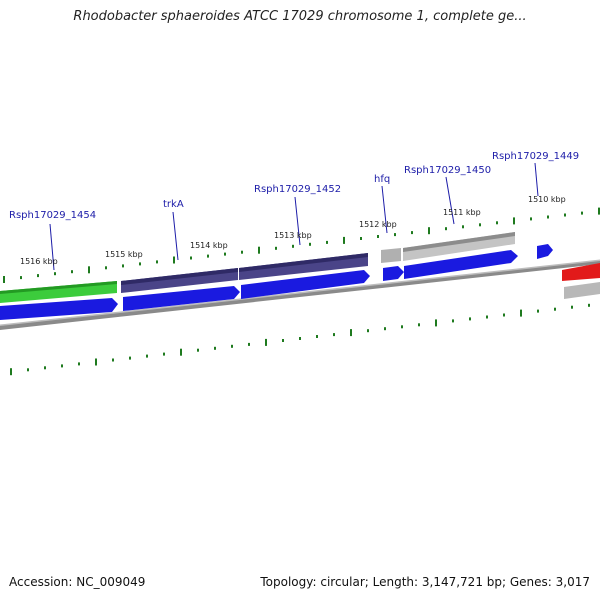 Image resolution: width=600 pixels, height=600 pixels. I want to click on gene-leader-lines, so click(294, 216).